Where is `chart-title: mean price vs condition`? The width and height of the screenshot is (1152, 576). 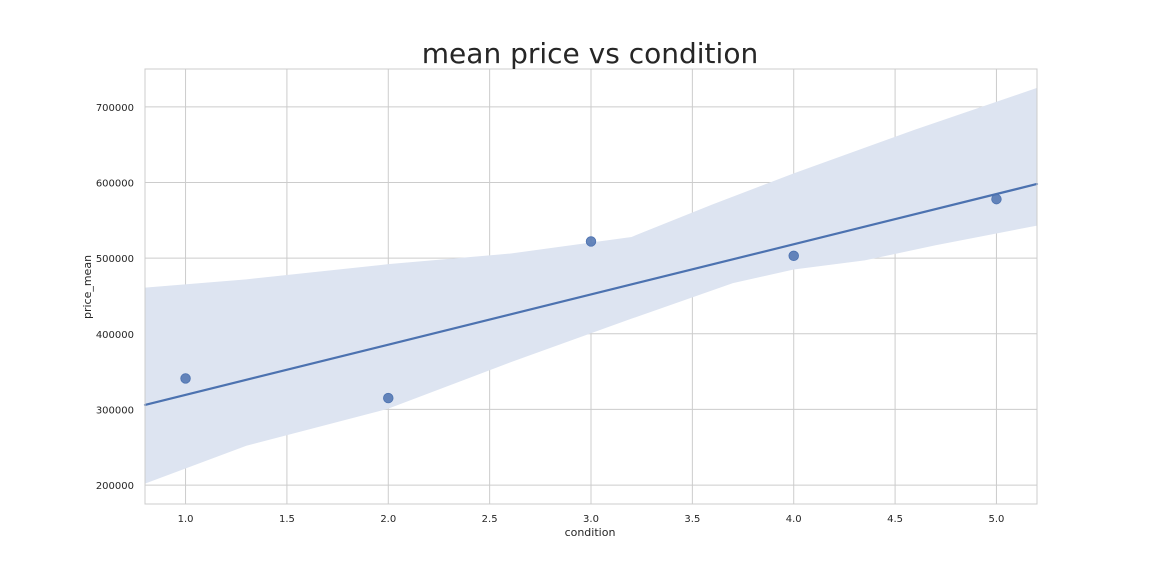 chart-title: mean price vs condition is located at coordinates (590, 53).